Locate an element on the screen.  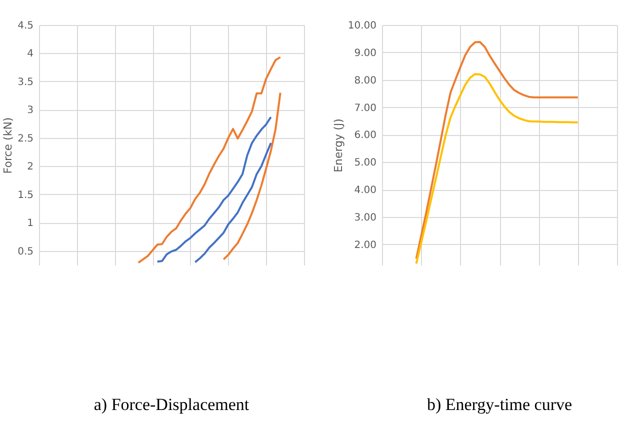
y-tick-label: 2 is located at coordinates (30, 167).